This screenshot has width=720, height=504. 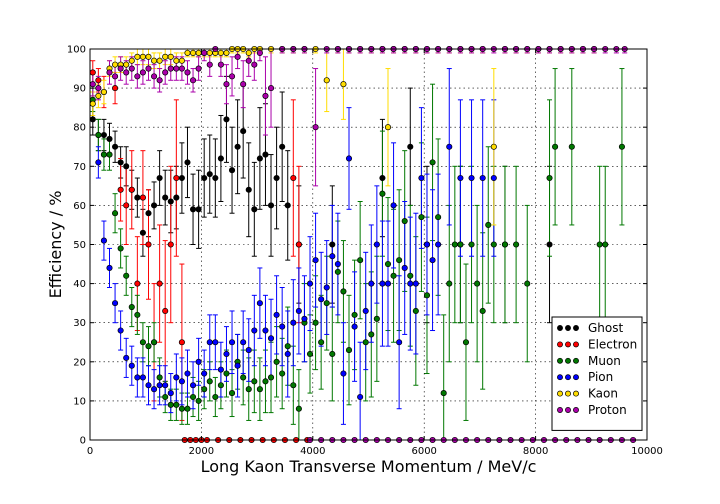 What do you see at coordinates (600, 377) in the screenshot?
I see `legend-label: Pion` at bounding box center [600, 377].